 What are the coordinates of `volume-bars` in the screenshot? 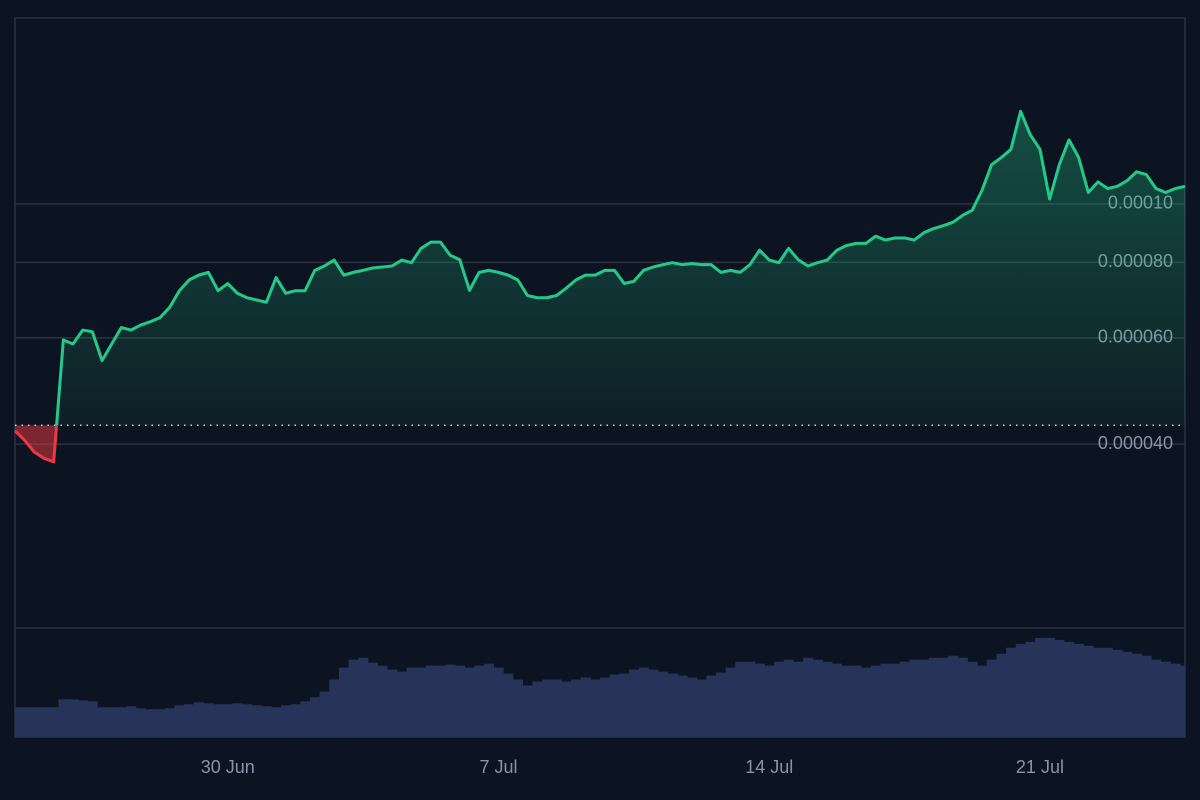 It's located at (600, 687).